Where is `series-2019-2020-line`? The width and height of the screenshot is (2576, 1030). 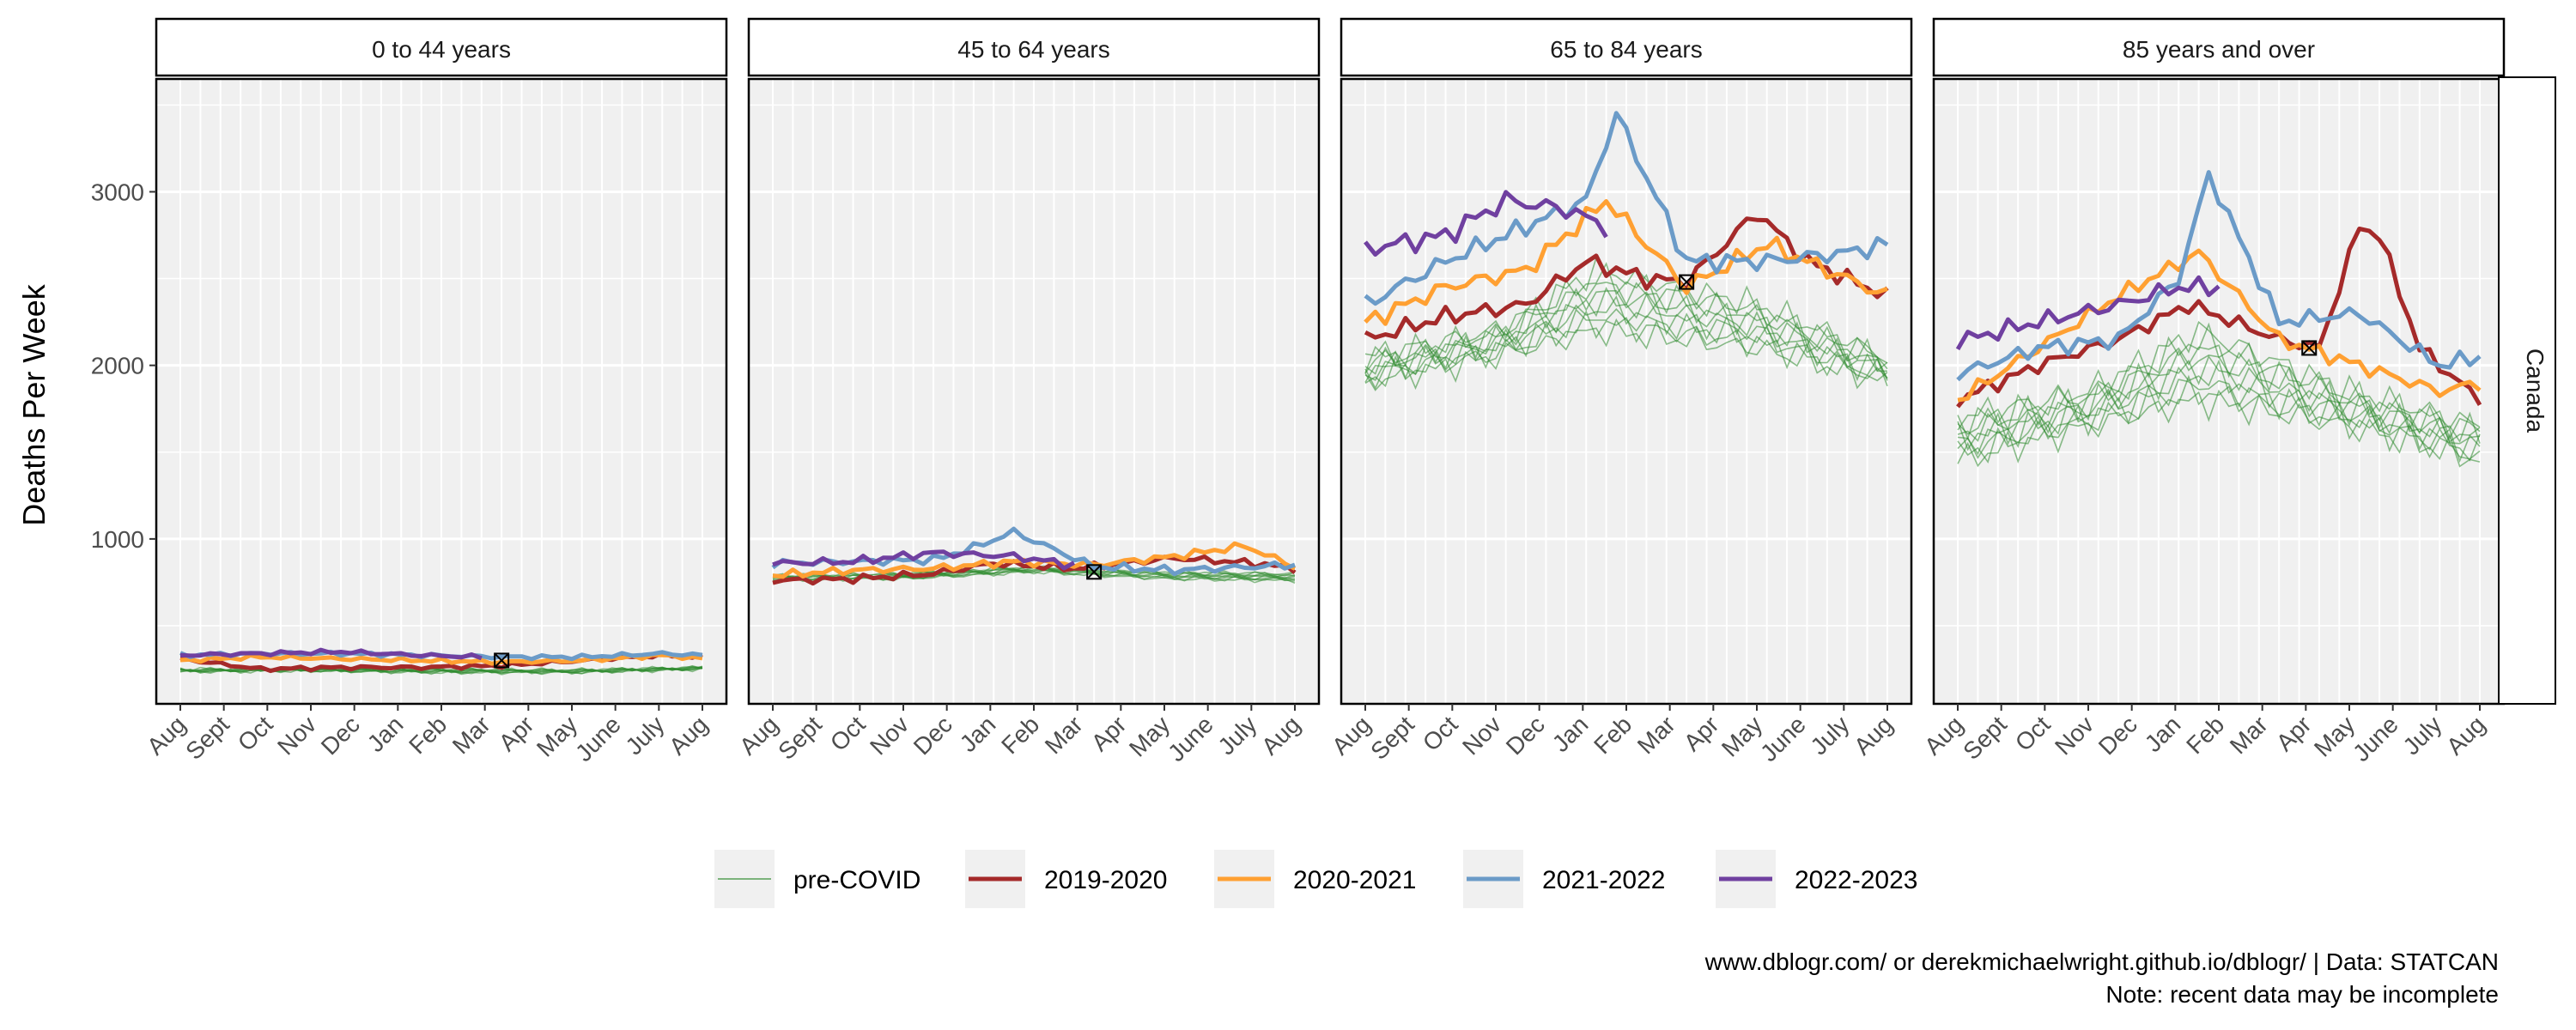 series-2019-2020-line is located at coordinates (2219, 318).